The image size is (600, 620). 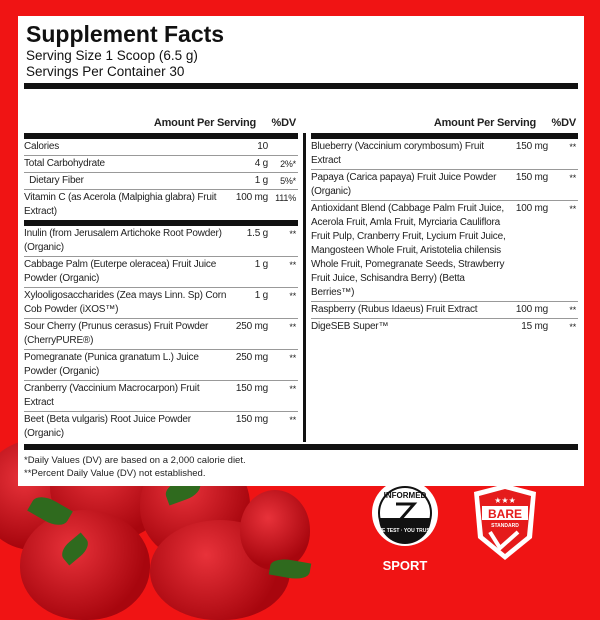 What do you see at coordinates (505, 500) in the screenshot?
I see `stars-icon: ★★★` at bounding box center [505, 500].